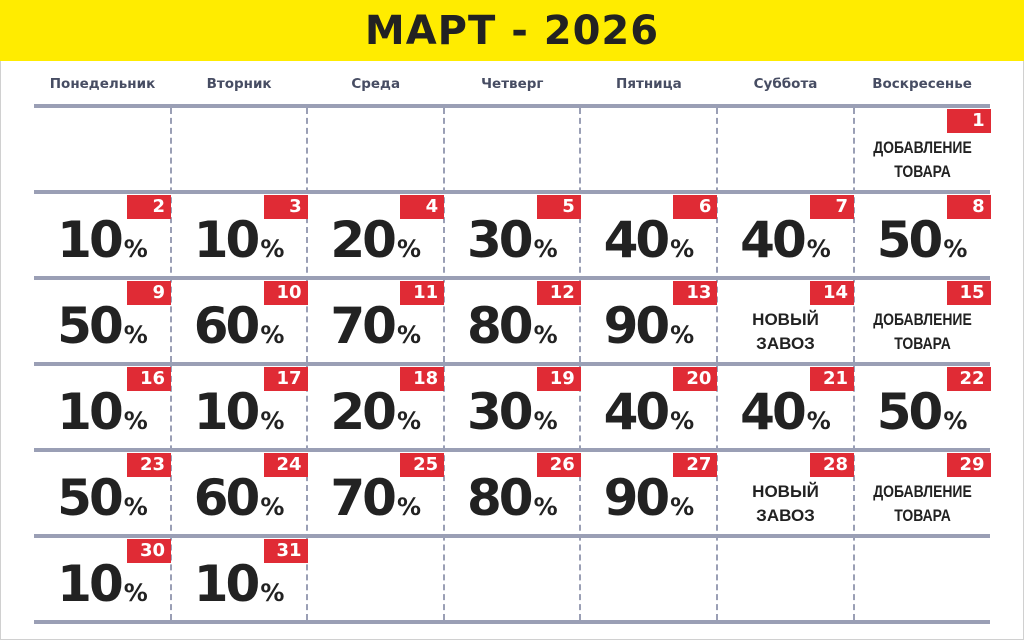 The height and width of the screenshot is (640, 1024). I want to click on day-cell: 5 30%, so click(512, 235).